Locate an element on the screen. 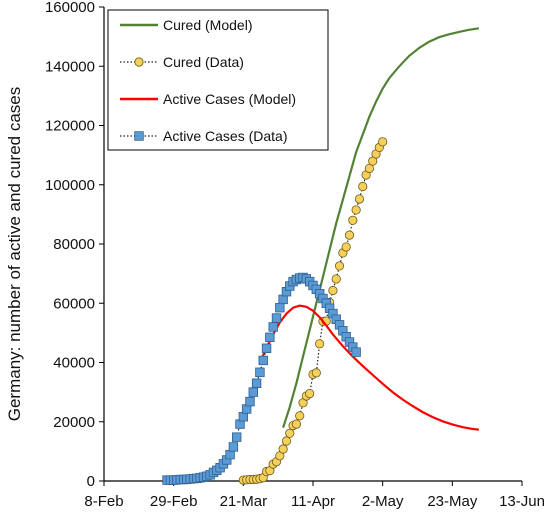  x-tick-label: 2-May is located at coordinates (383, 501).